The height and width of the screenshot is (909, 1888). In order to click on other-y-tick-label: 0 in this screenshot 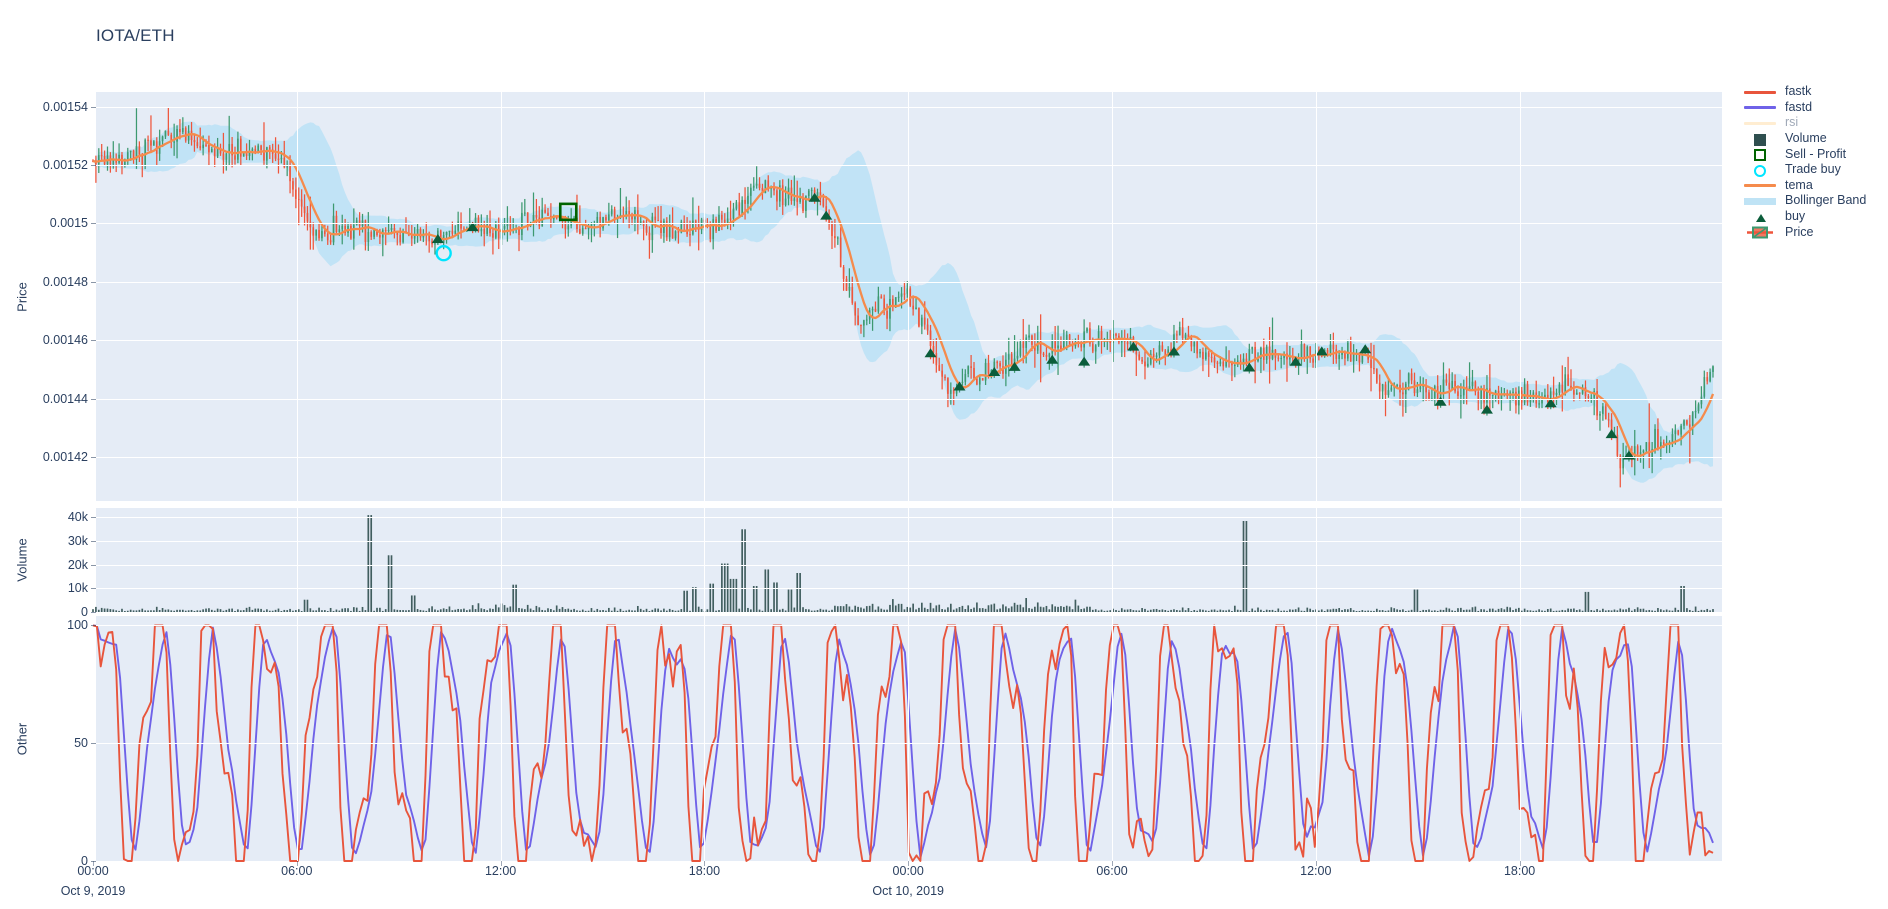, I will do `click(84, 861)`.